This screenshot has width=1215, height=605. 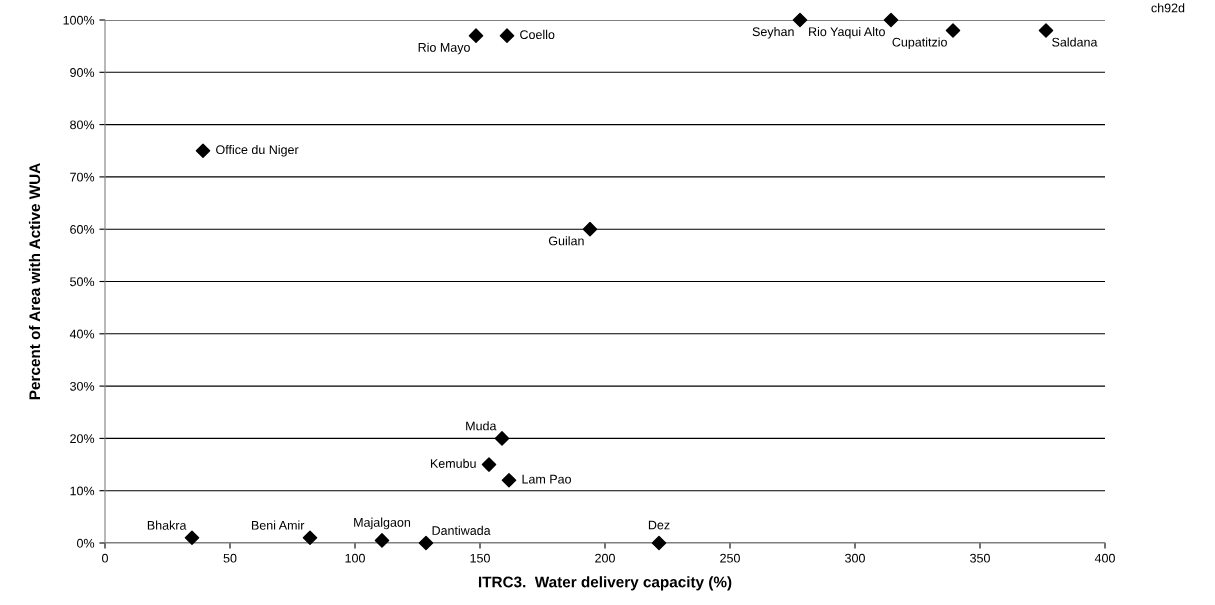 What do you see at coordinates (230, 558) in the screenshot?
I see `x-tick-label: 50` at bounding box center [230, 558].